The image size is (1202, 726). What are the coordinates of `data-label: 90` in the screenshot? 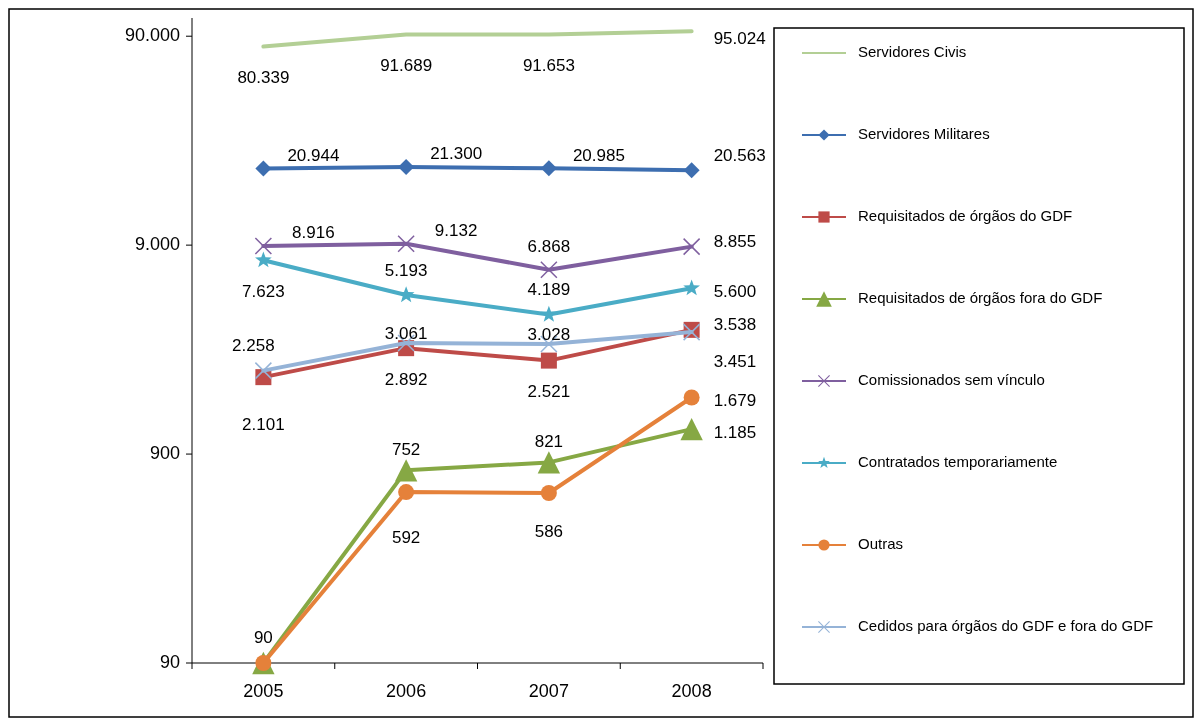 It's located at (263, 638).